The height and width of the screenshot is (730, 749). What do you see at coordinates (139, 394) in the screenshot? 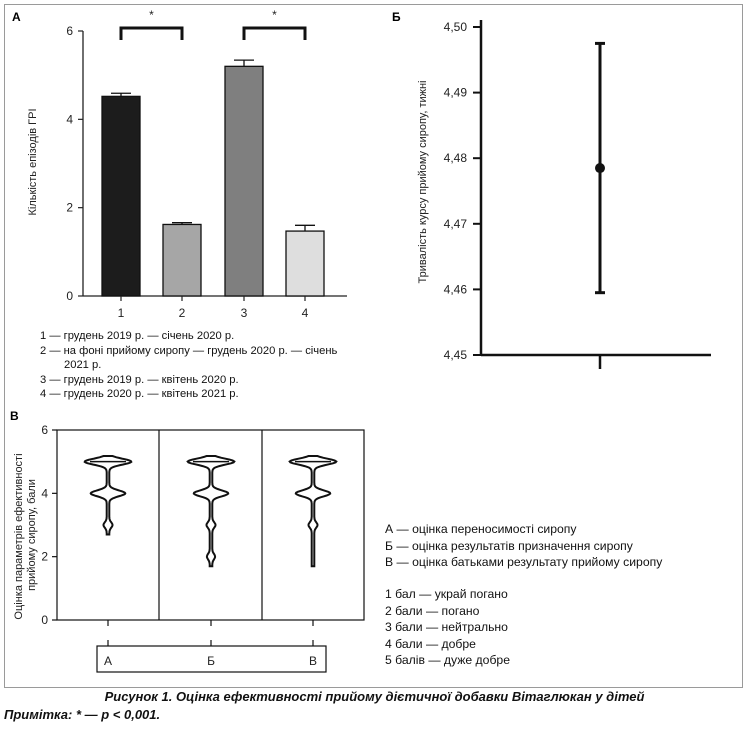
I see `legend-item: 4 — грудень 2020 р. — квітень 2021 р.` at bounding box center [139, 394].